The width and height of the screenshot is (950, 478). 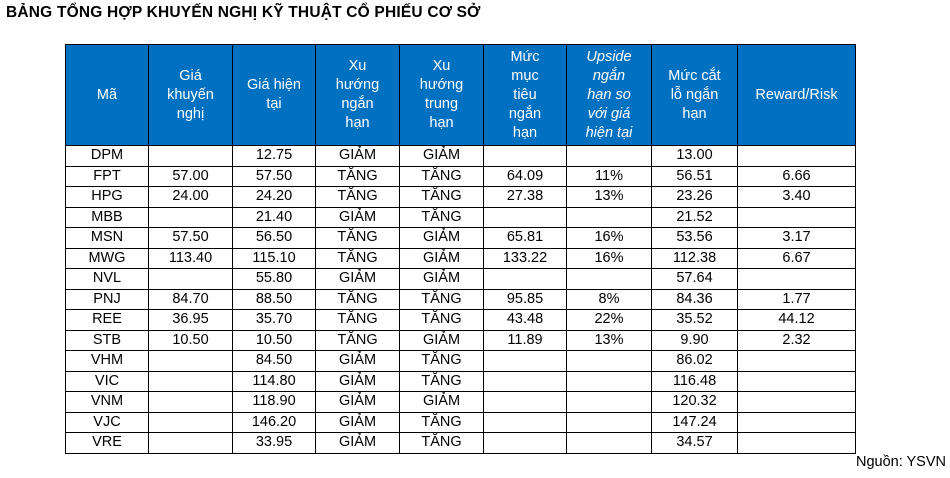 What do you see at coordinates (190, 299) in the screenshot?
I see `cell-gia-khuyen-nghi: 84.70` at bounding box center [190, 299].